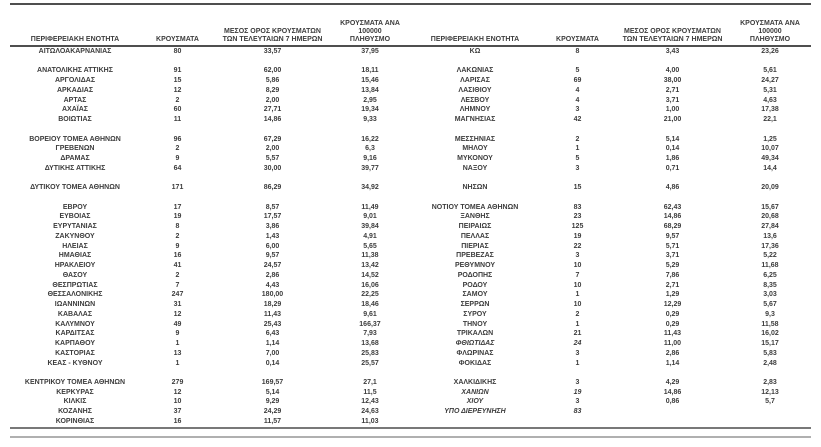  Describe the element at coordinates (672, 188) in the screenshot. I see `avg7-cell: 4,86` at that location.